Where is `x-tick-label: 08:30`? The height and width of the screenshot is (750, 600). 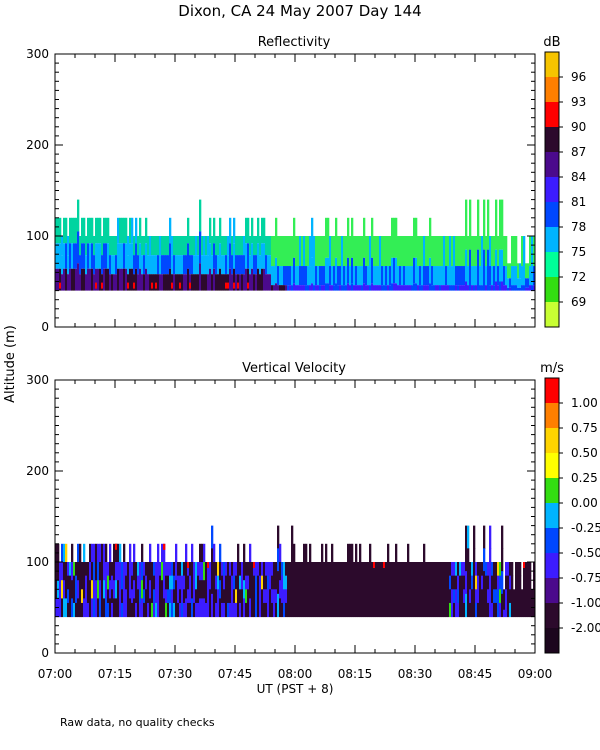 x-tick-label: 08:30 is located at coordinates (415, 674).